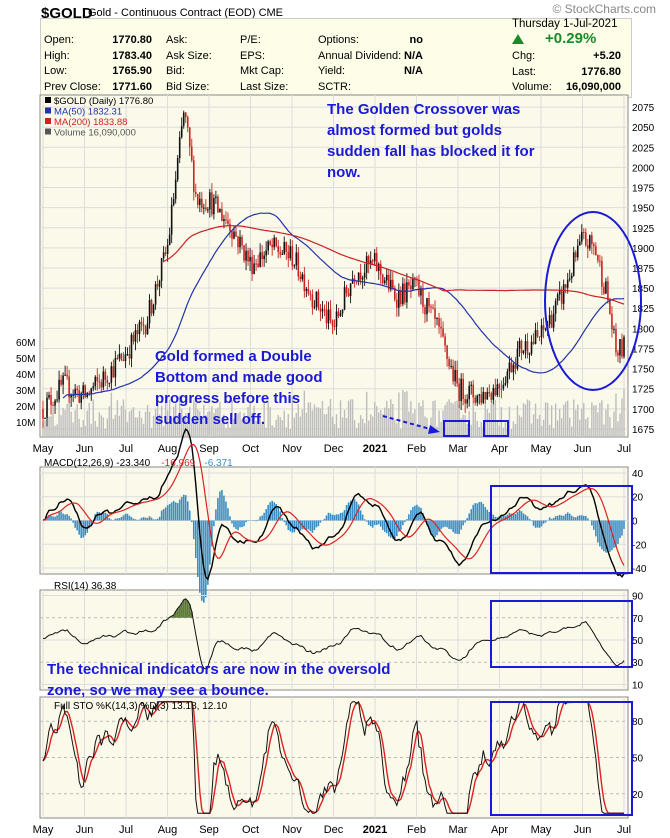 The height and width of the screenshot is (838, 670). What do you see at coordinates (639, 545) in the screenshot?
I see `y-tick-label: -20` at bounding box center [639, 545].